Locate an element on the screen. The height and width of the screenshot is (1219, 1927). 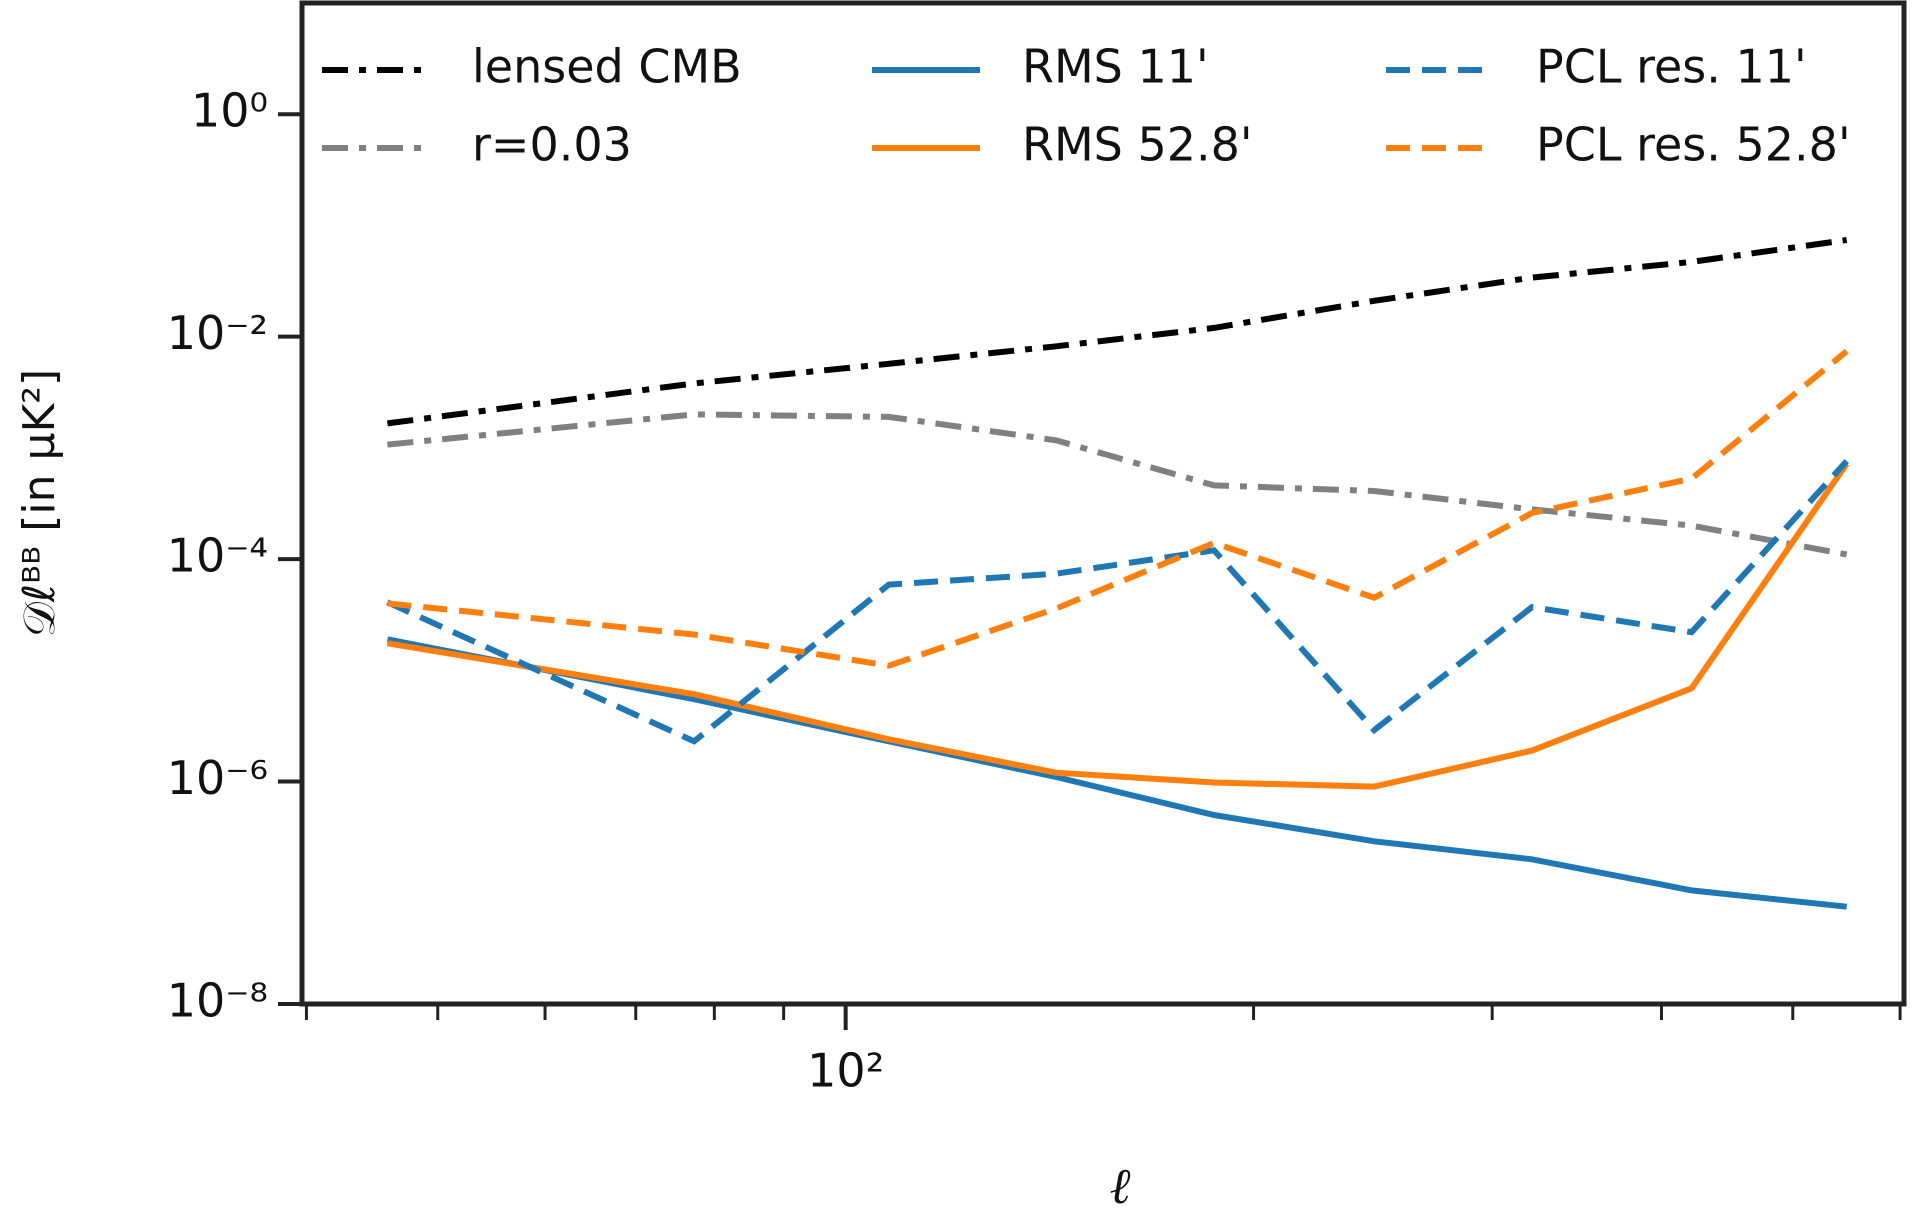
legend-label: r=0.03 is located at coordinates (552, 145).